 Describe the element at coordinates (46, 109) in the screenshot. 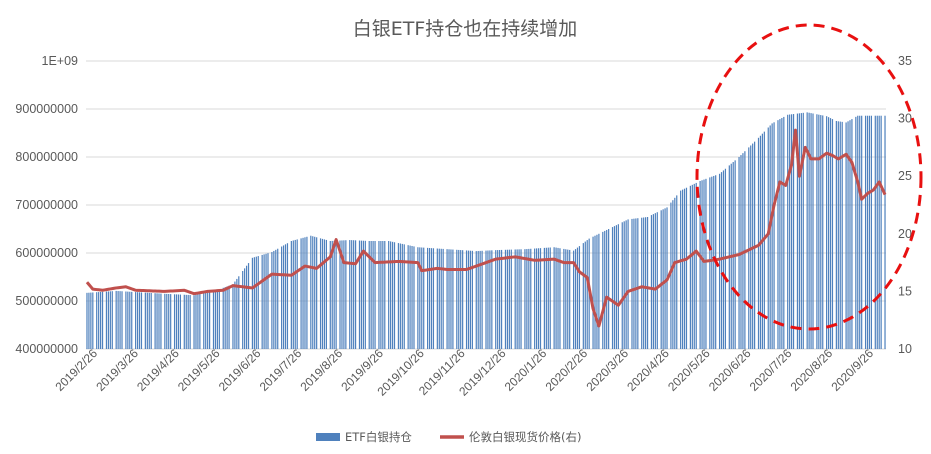

I see `left-tick-label: 900000000` at that location.